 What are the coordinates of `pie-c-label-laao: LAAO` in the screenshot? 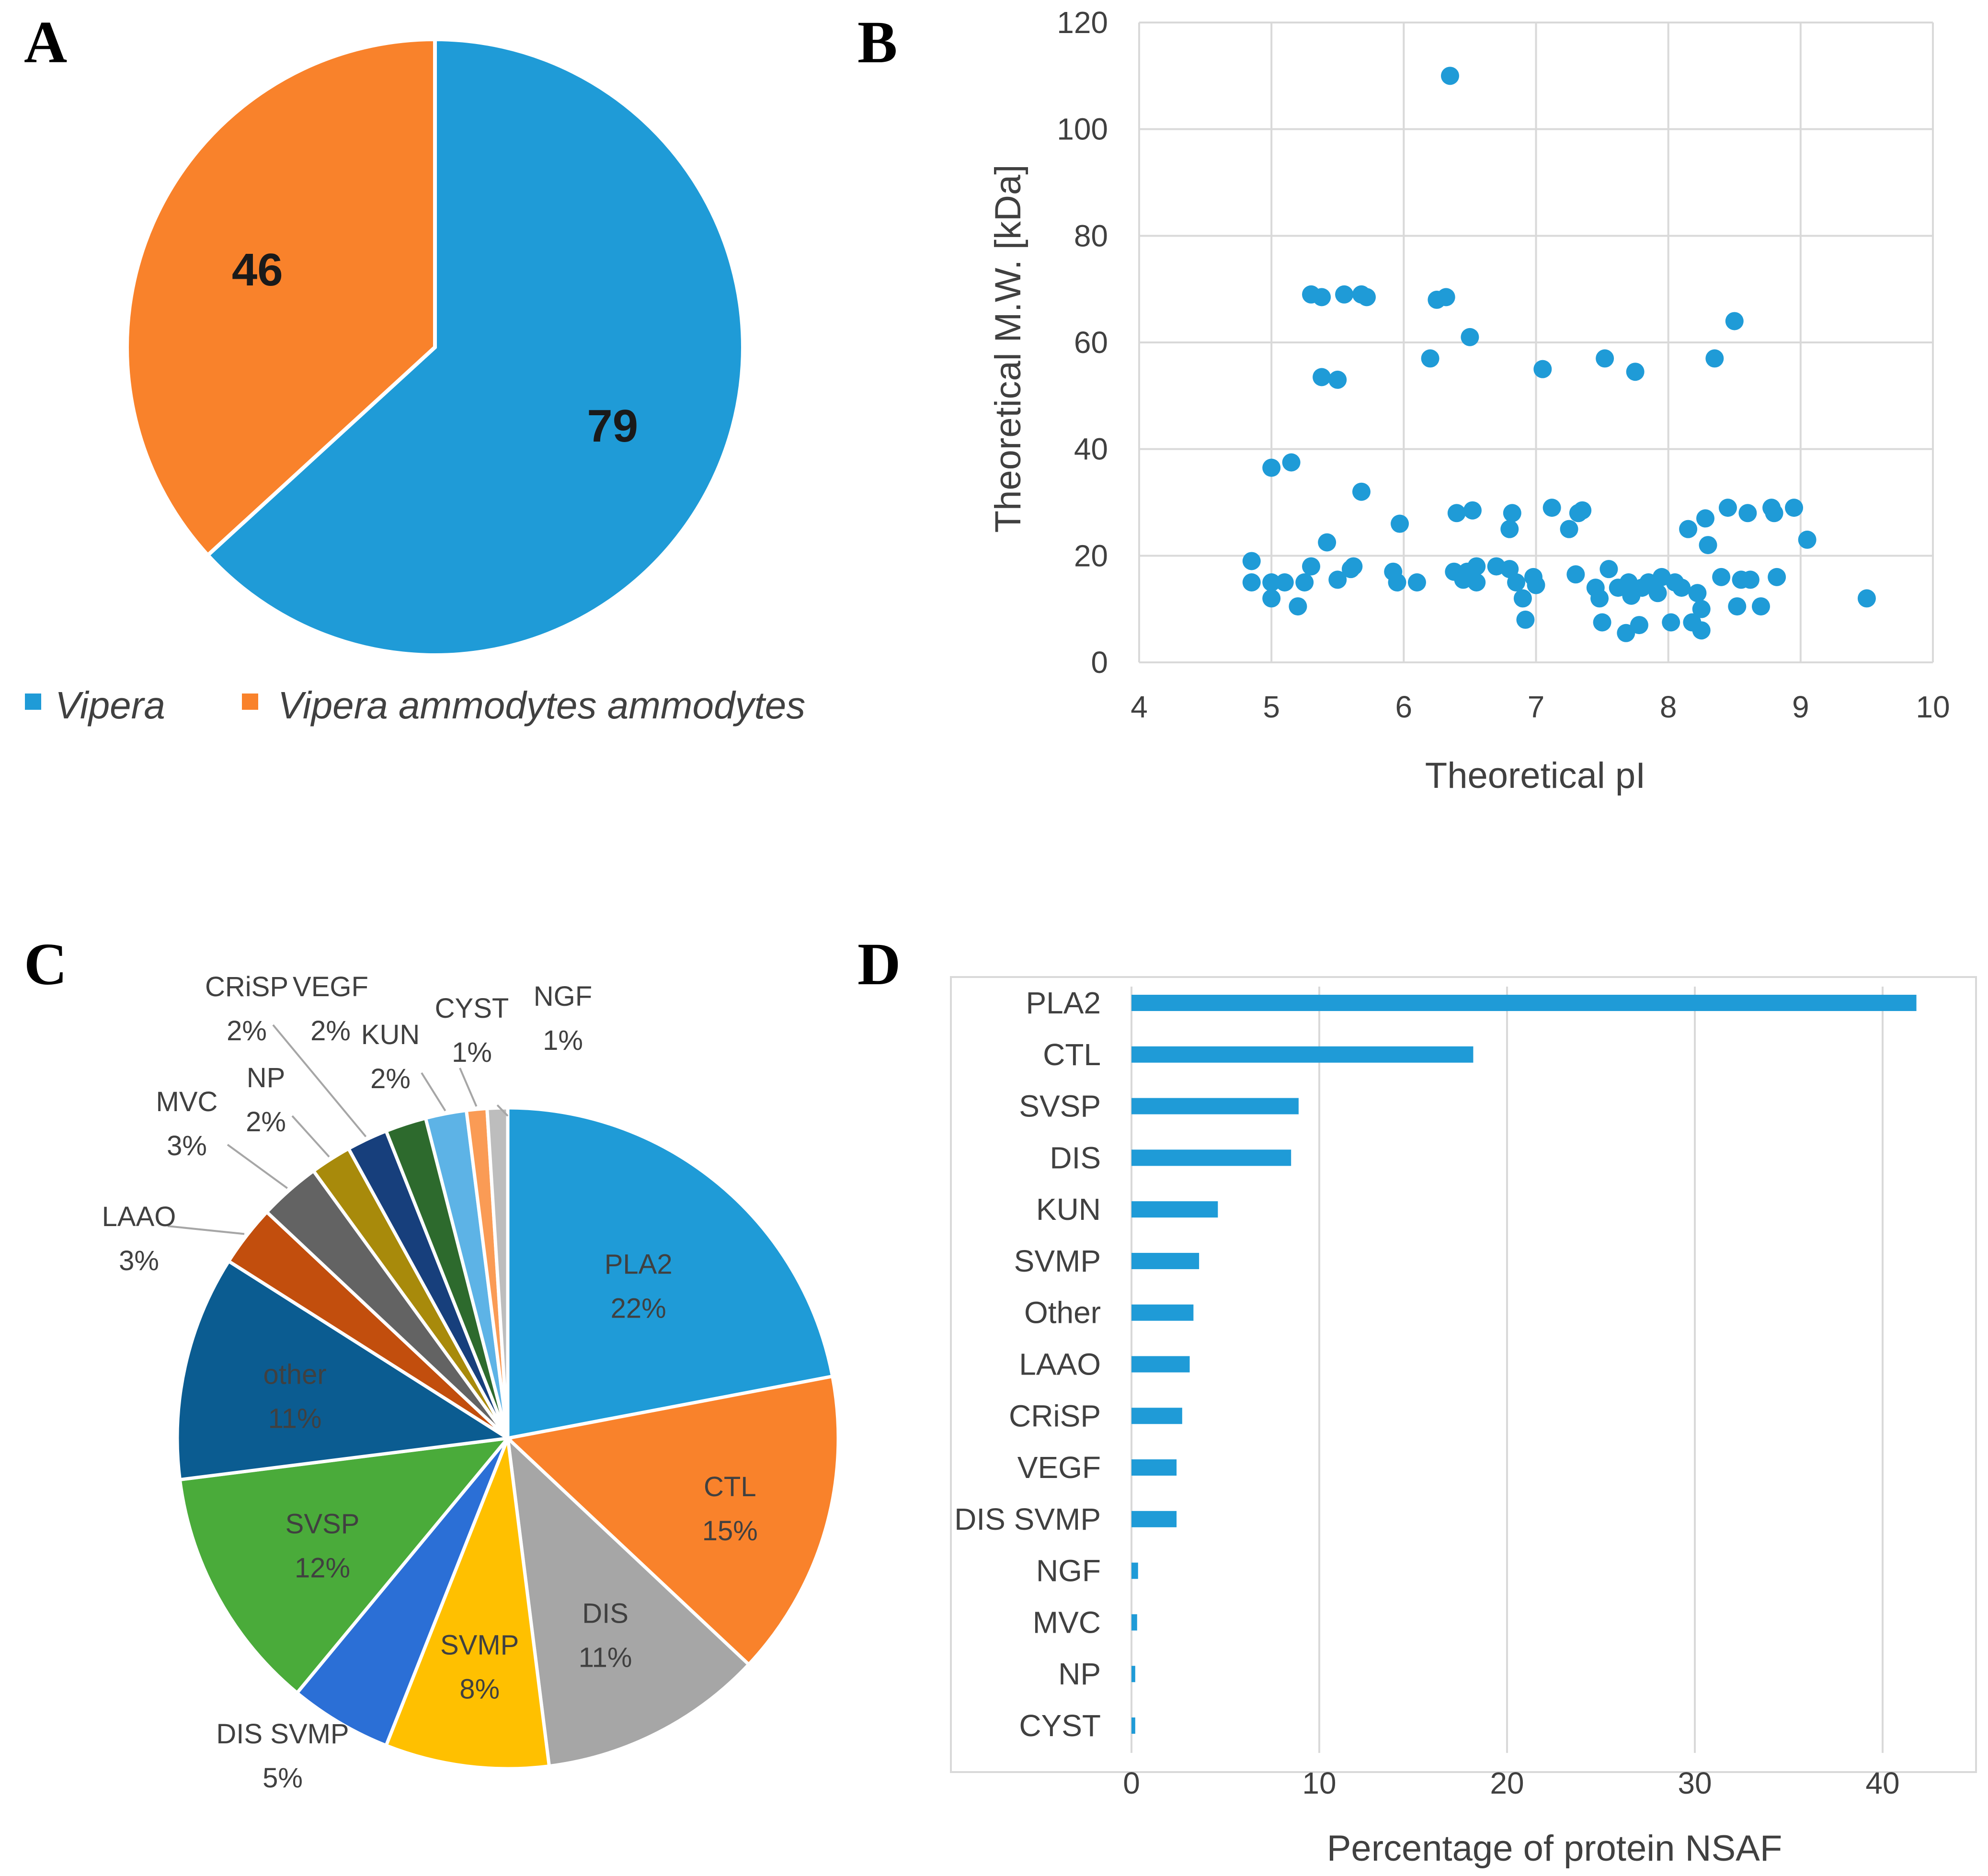 It's located at (139, 1216).